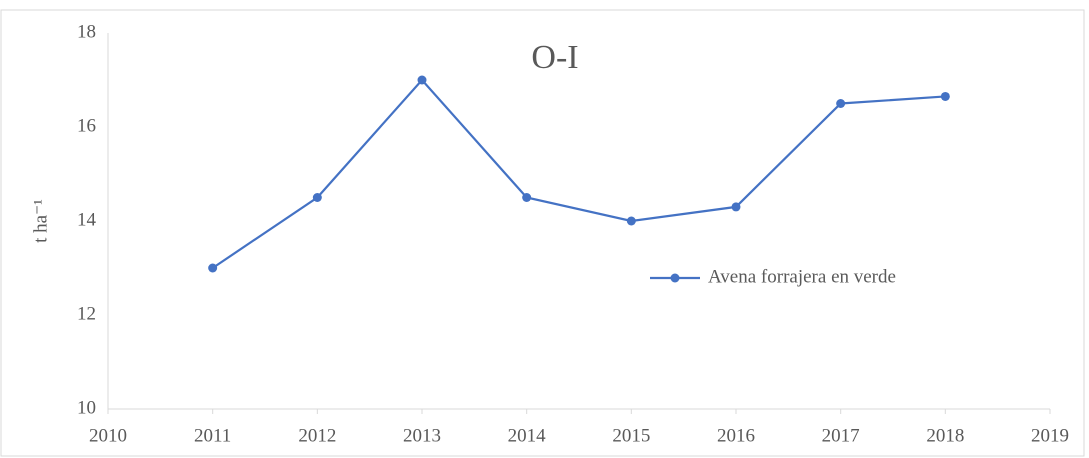 This screenshot has width=1089, height=458. I want to click on x-tick-label: 2018, so click(945, 435).